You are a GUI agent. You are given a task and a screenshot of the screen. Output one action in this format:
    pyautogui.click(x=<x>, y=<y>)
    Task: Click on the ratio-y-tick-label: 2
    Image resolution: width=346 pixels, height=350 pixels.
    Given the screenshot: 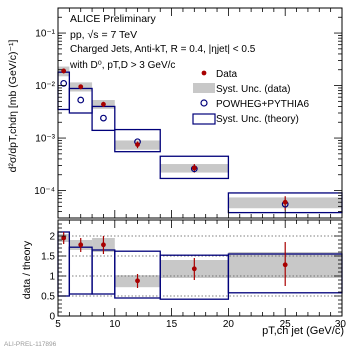 What is the action you would take?
    pyautogui.click(x=52, y=237)
    